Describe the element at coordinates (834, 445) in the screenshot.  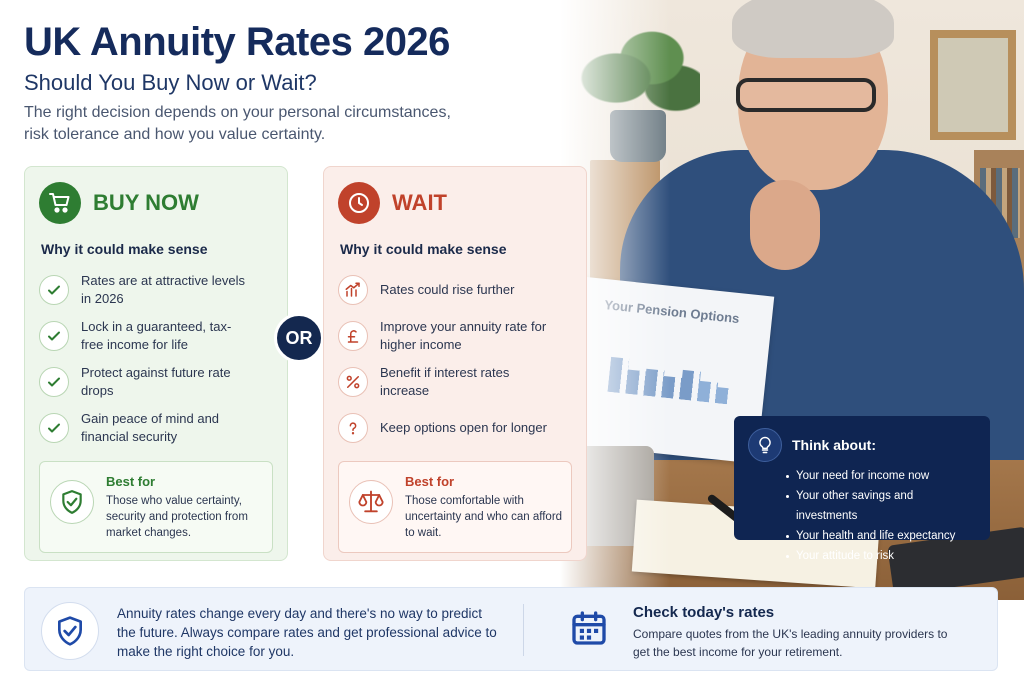
I see `think-about-title: Think about:` at that location.